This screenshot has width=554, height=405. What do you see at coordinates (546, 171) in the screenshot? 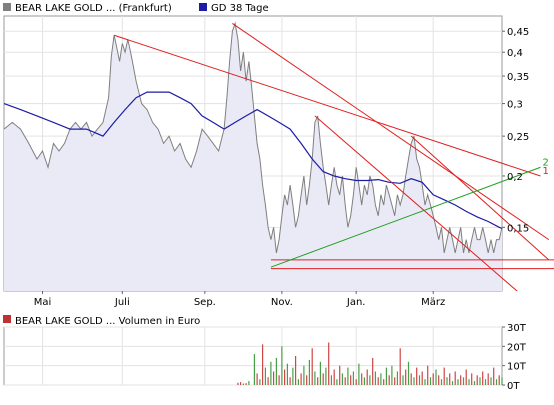
I see `trend-line-marker: 1` at bounding box center [546, 171].